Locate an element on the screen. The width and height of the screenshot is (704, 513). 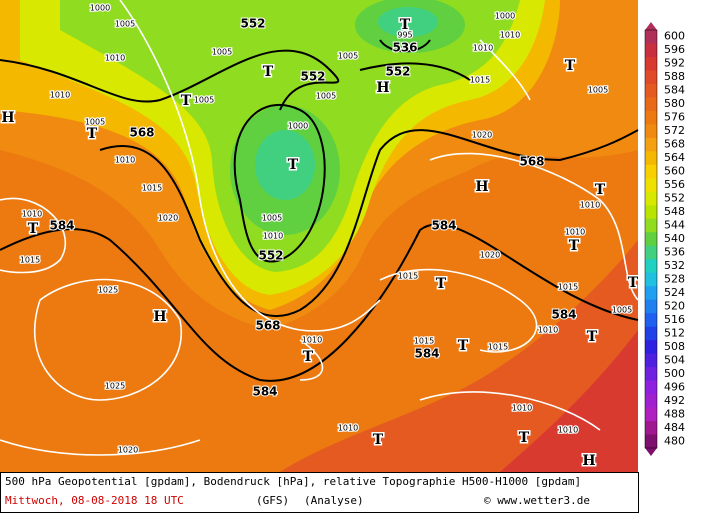
geopotential-label: 568 is located at coordinates (141, 133).